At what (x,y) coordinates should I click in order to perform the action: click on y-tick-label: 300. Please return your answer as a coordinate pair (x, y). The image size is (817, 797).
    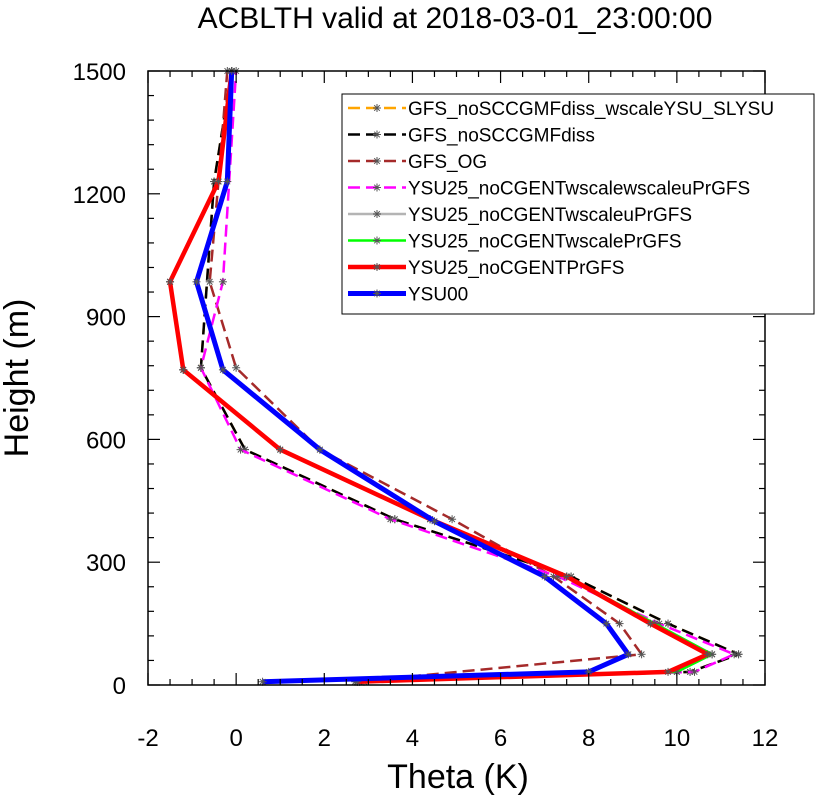
    Looking at the image, I should click on (106, 563).